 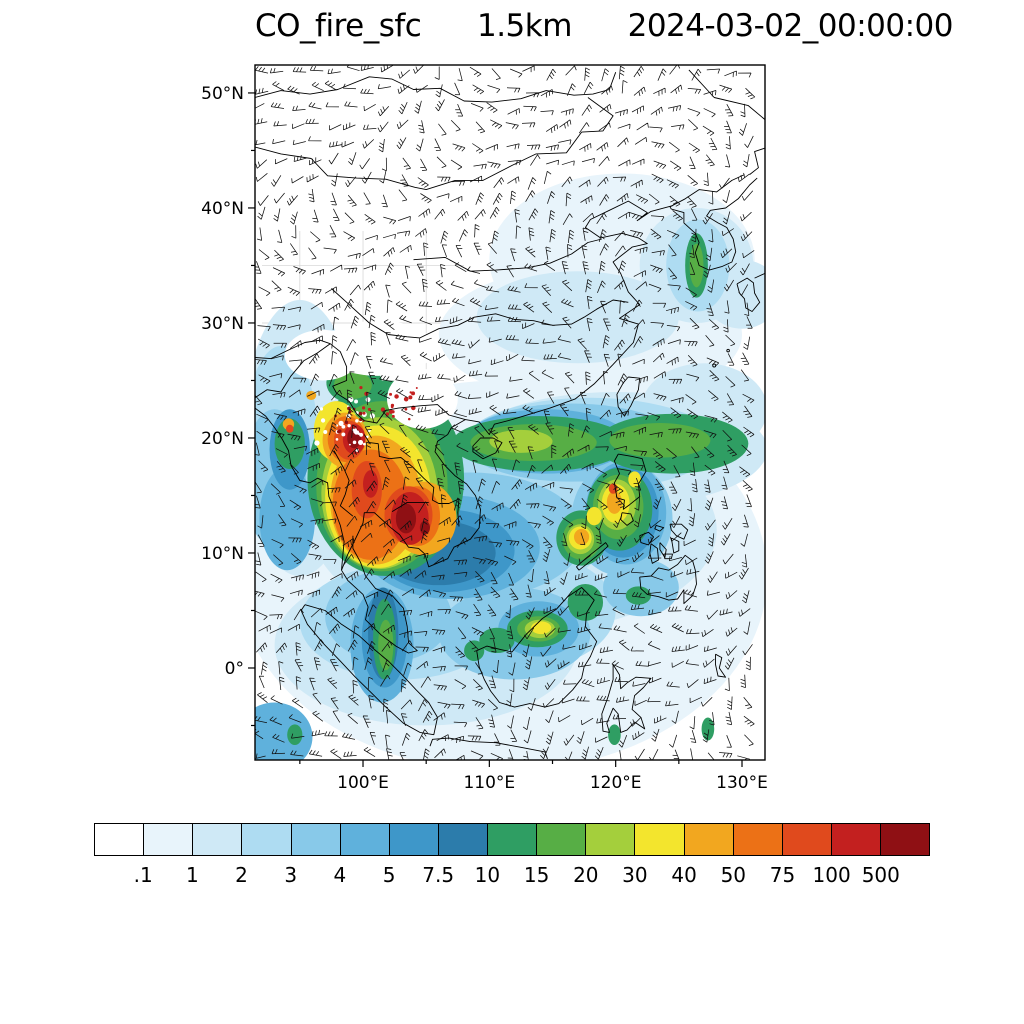 What do you see at coordinates (487, 875) in the screenshot?
I see `colorbar-tick-label: 10` at bounding box center [487, 875].